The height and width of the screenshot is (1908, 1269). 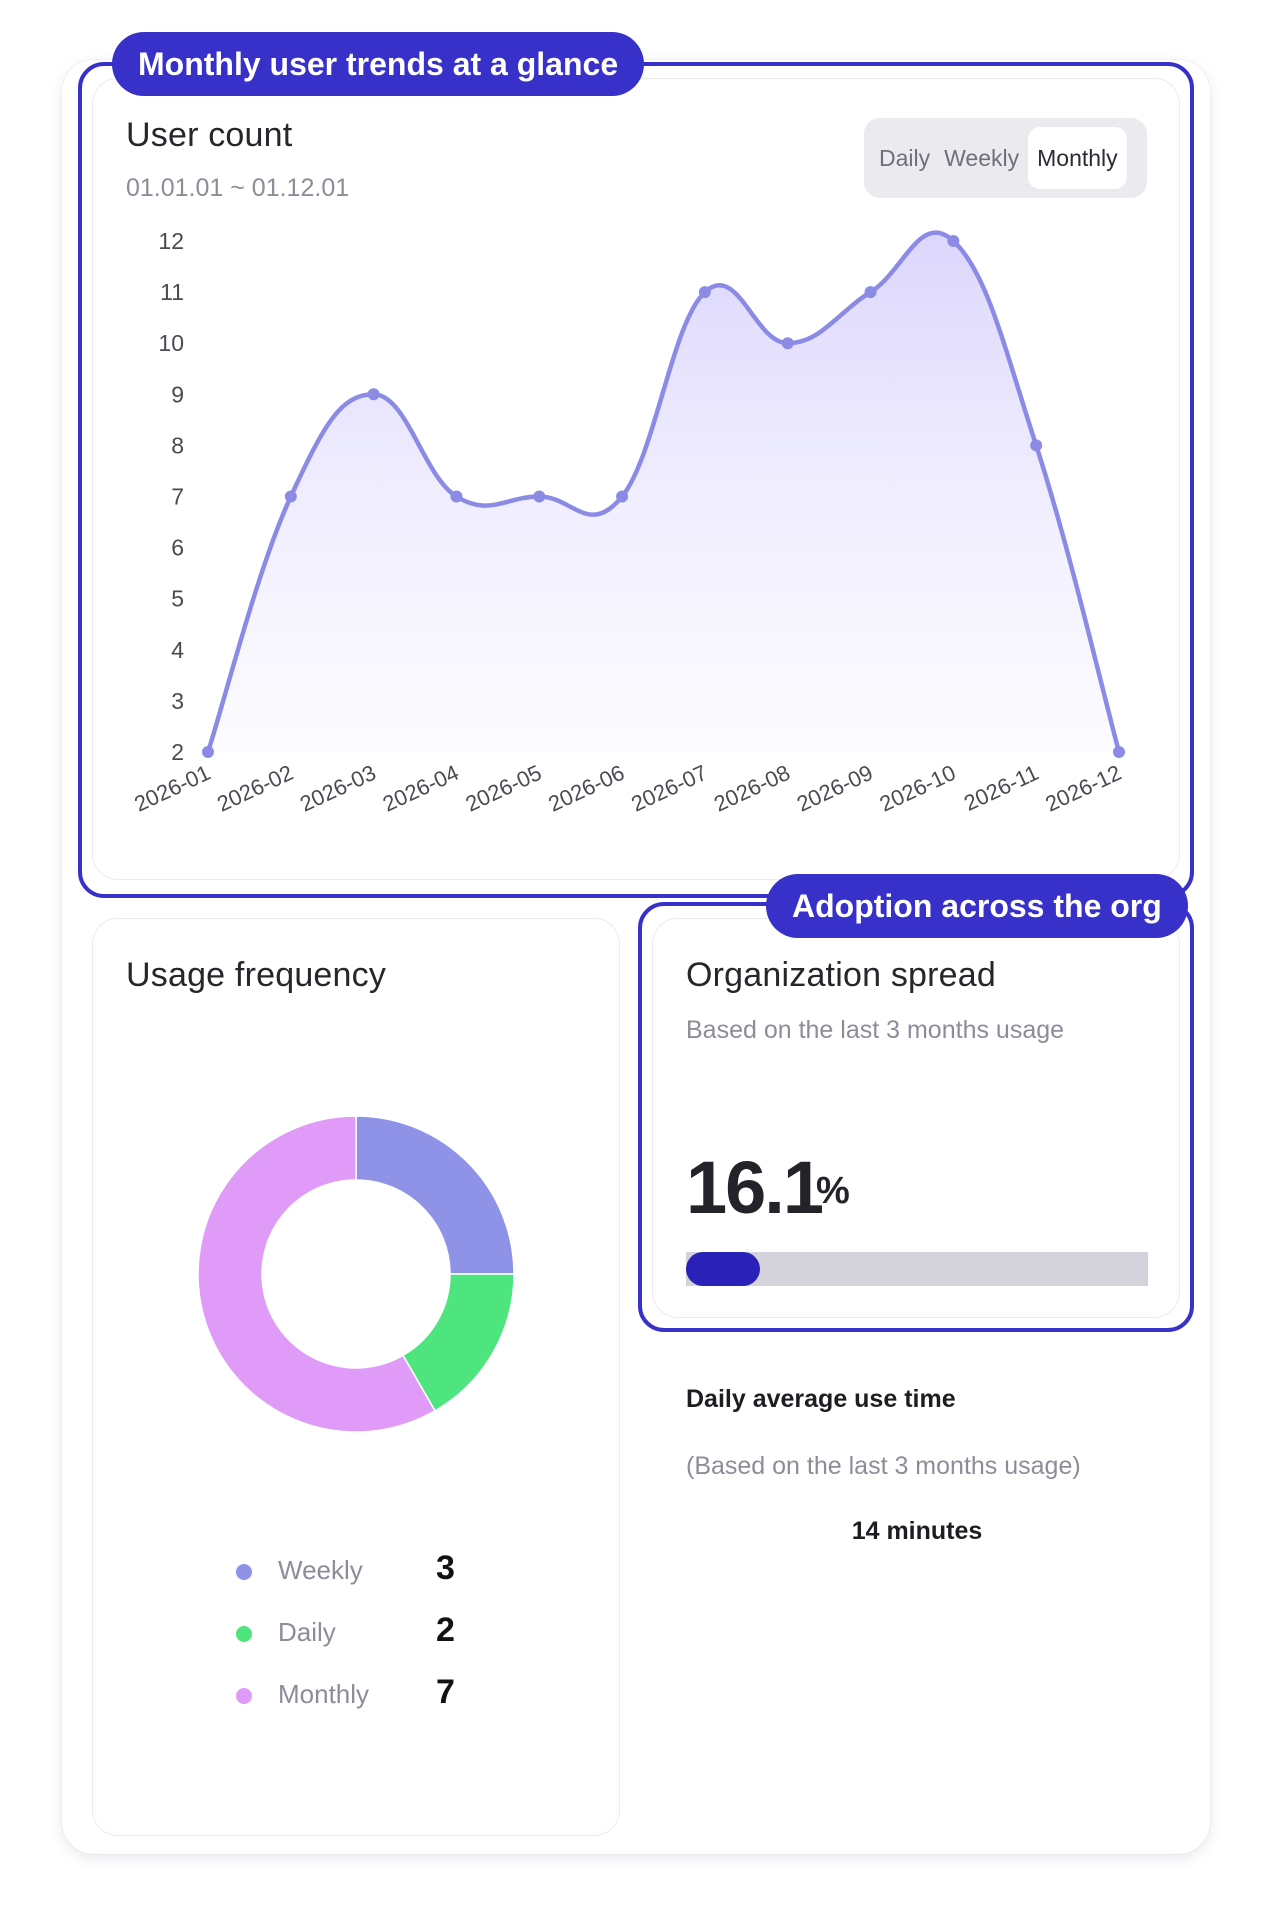 What do you see at coordinates (445, 1630) in the screenshot?
I see `legend-value: 2` at bounding box center [445, 1630].